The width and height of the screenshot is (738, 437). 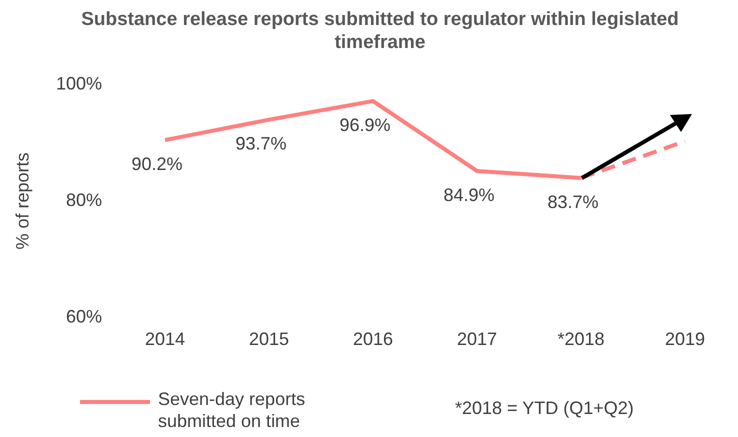 What do you see at coordinates (581, 338) in the screenshot?
I see `x-tick-label: *2018` at bounding box center [581, 338].